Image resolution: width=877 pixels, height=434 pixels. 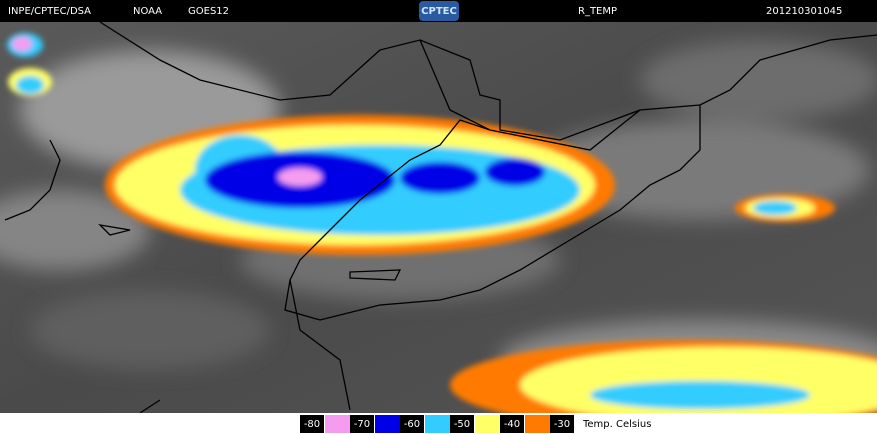 What do you see at coordinates (147, 11) in the screenshot?
I see `source: NOAA` at bounding box center [147, 11].